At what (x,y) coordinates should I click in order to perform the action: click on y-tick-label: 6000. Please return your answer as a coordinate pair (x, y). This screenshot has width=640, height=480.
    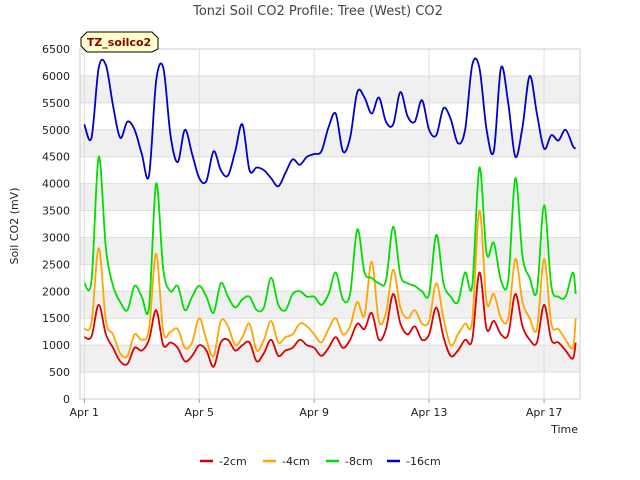
    Looking at the image, I should click on (56, 76).